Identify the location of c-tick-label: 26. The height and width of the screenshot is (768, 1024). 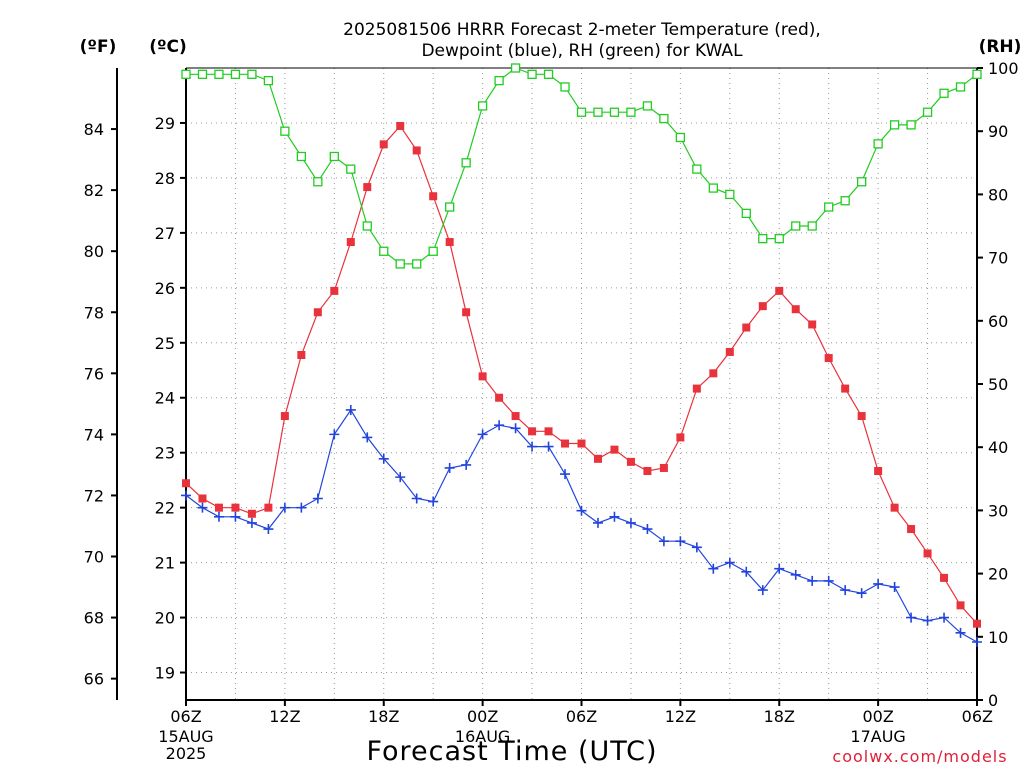
(165, 288).